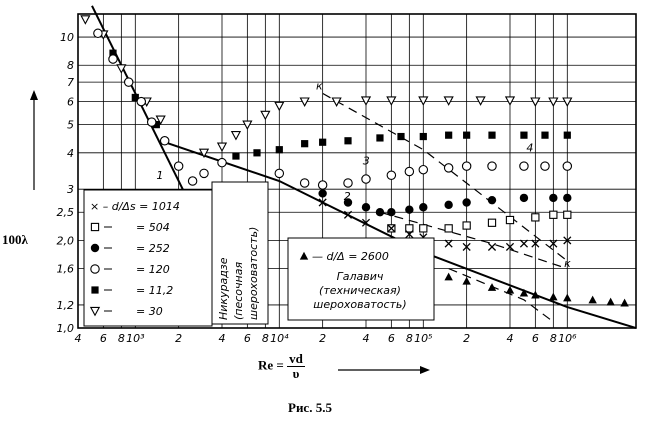 This screenshot has height=427, width=654. What do you see at coordinates (253, 273) in the screenshot?
I see `annotation-nikuradze-line: шероховатость)` at bounding box center [253, 273].